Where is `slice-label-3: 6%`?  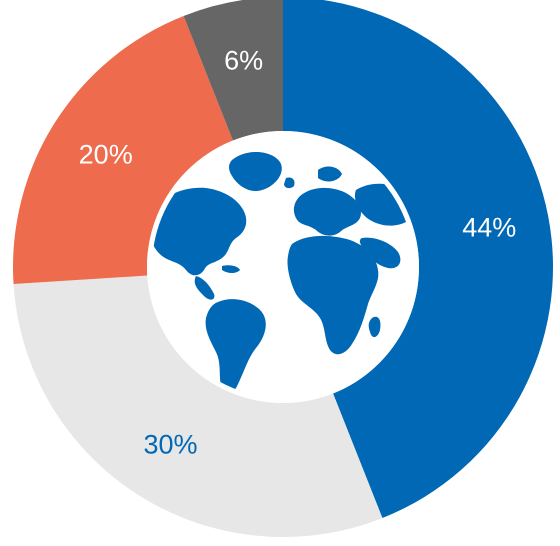 slice-label-3: 6% is located at coordinates (243, 61).